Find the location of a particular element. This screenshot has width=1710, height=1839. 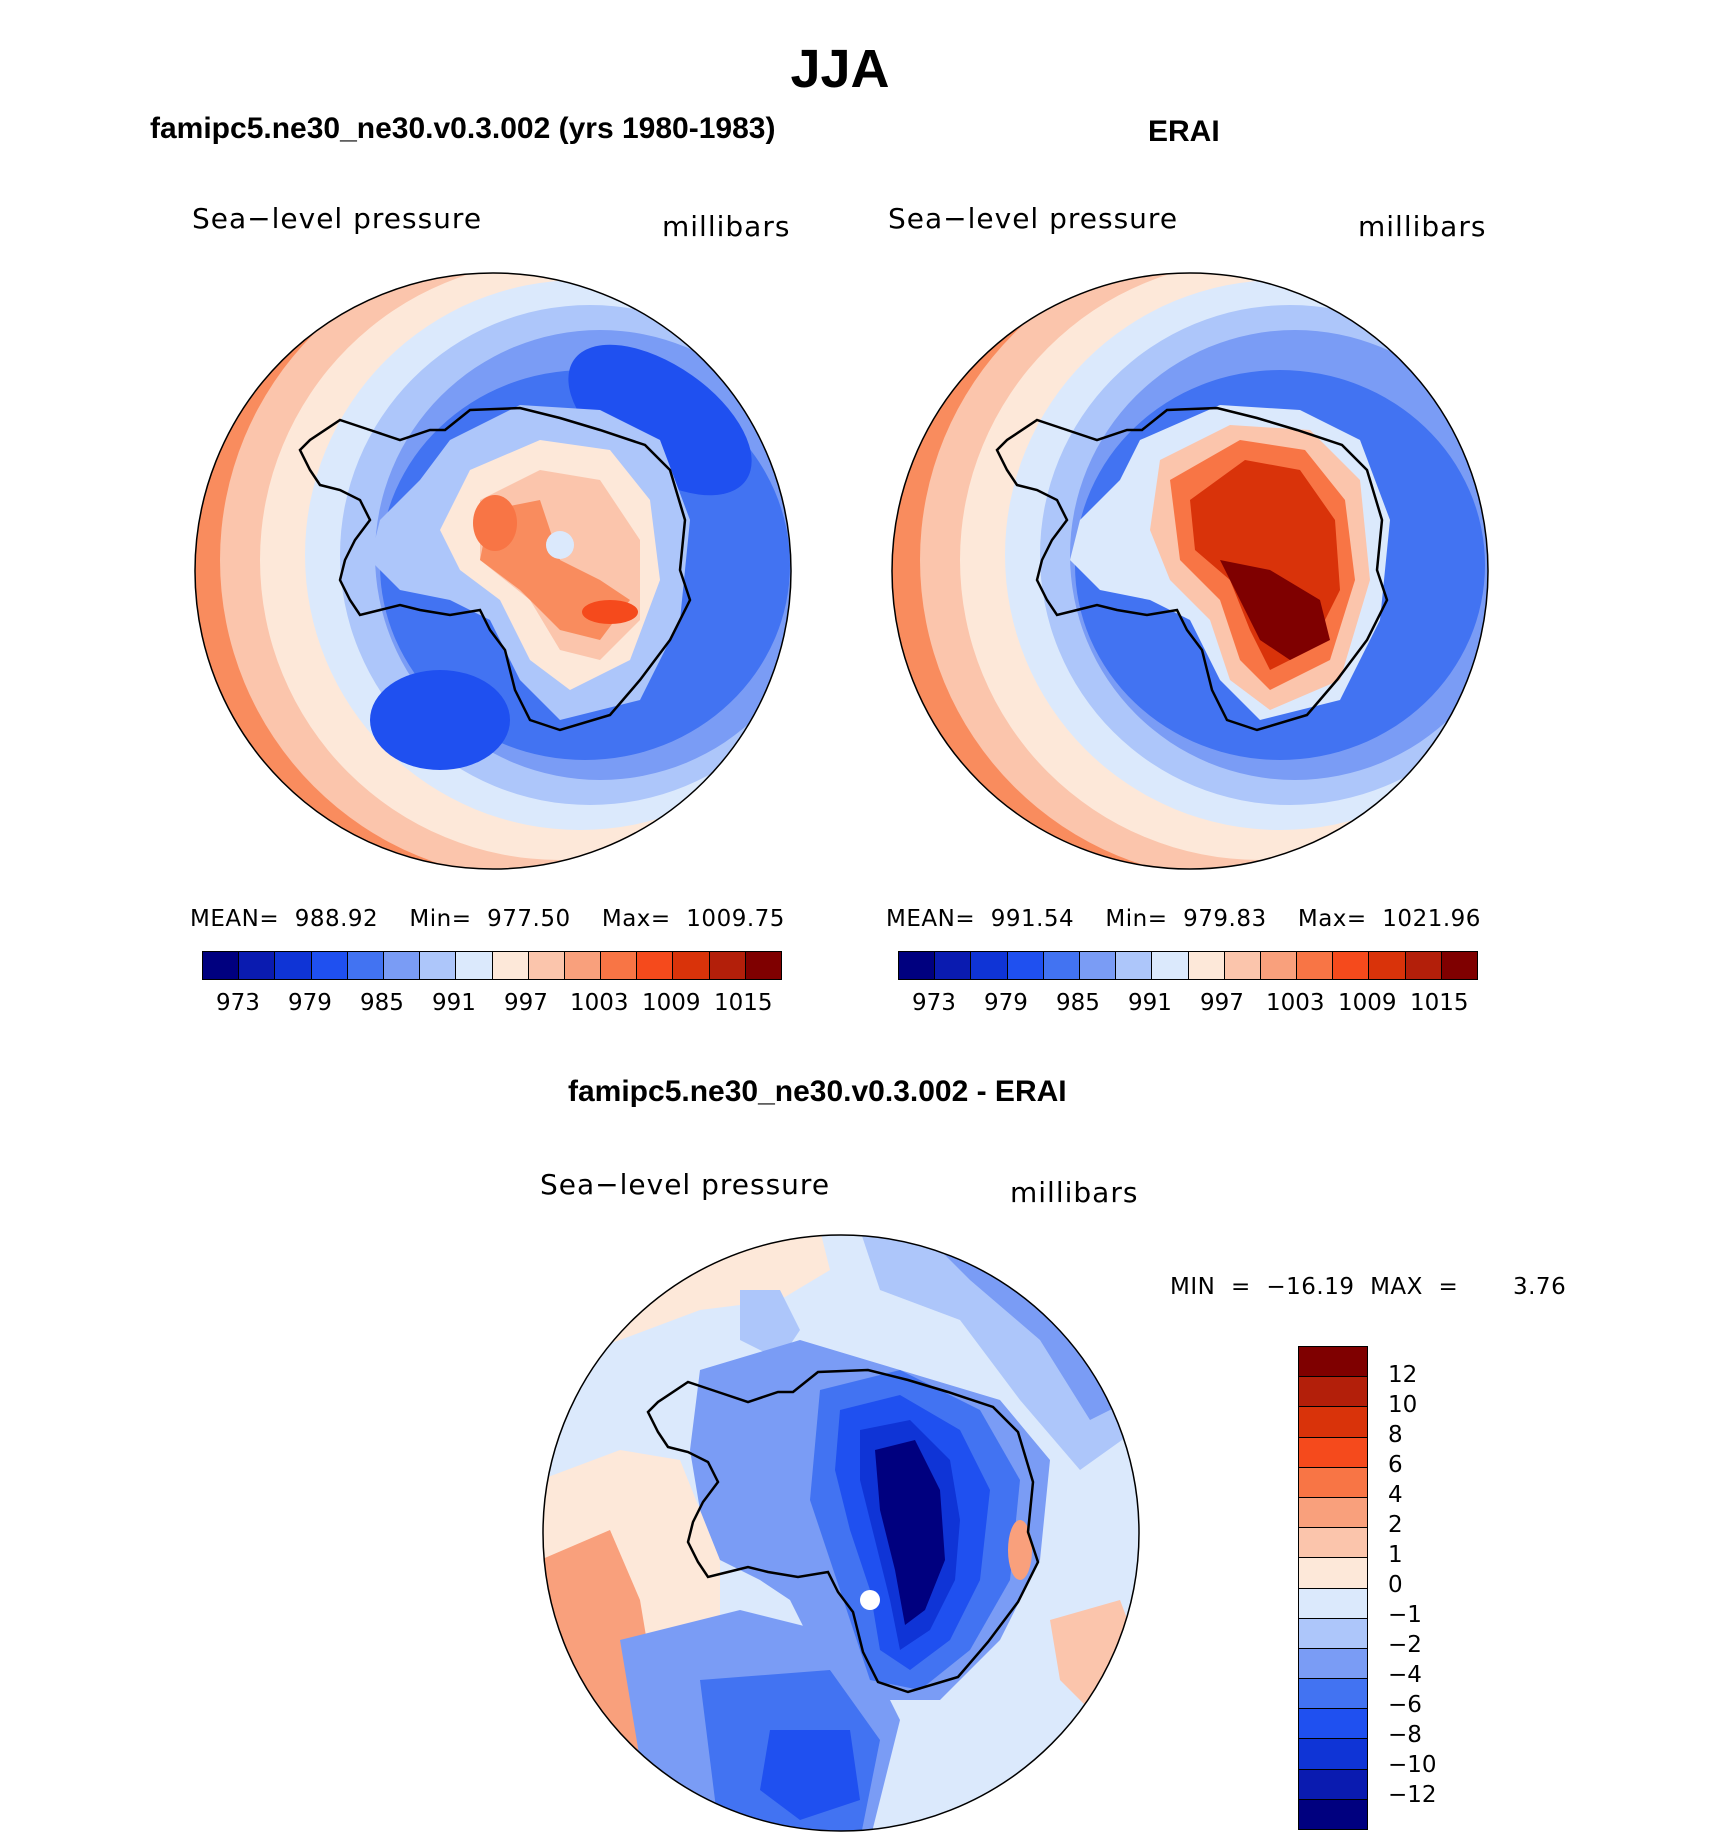

colorbar-tick: −6 is located at coordinates (1405, 1705).